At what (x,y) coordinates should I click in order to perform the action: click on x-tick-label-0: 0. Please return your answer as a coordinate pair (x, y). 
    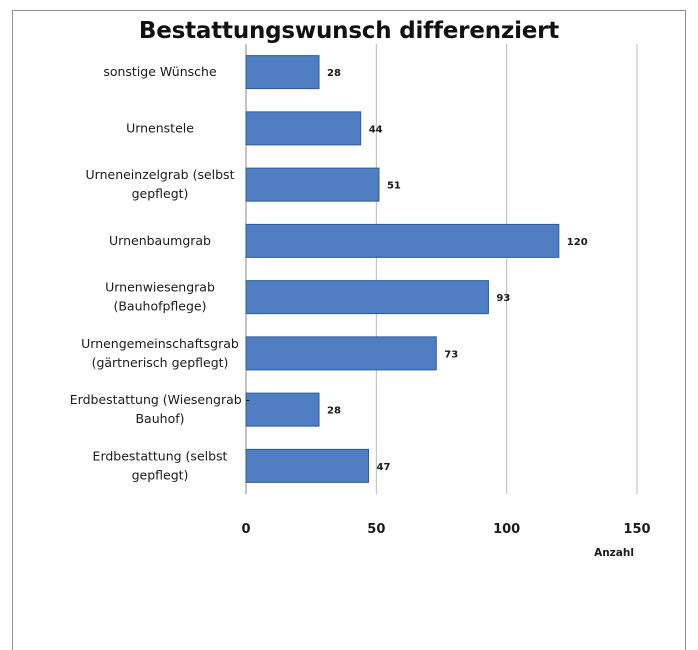
    Looking at the image, I should click on (245, 529).